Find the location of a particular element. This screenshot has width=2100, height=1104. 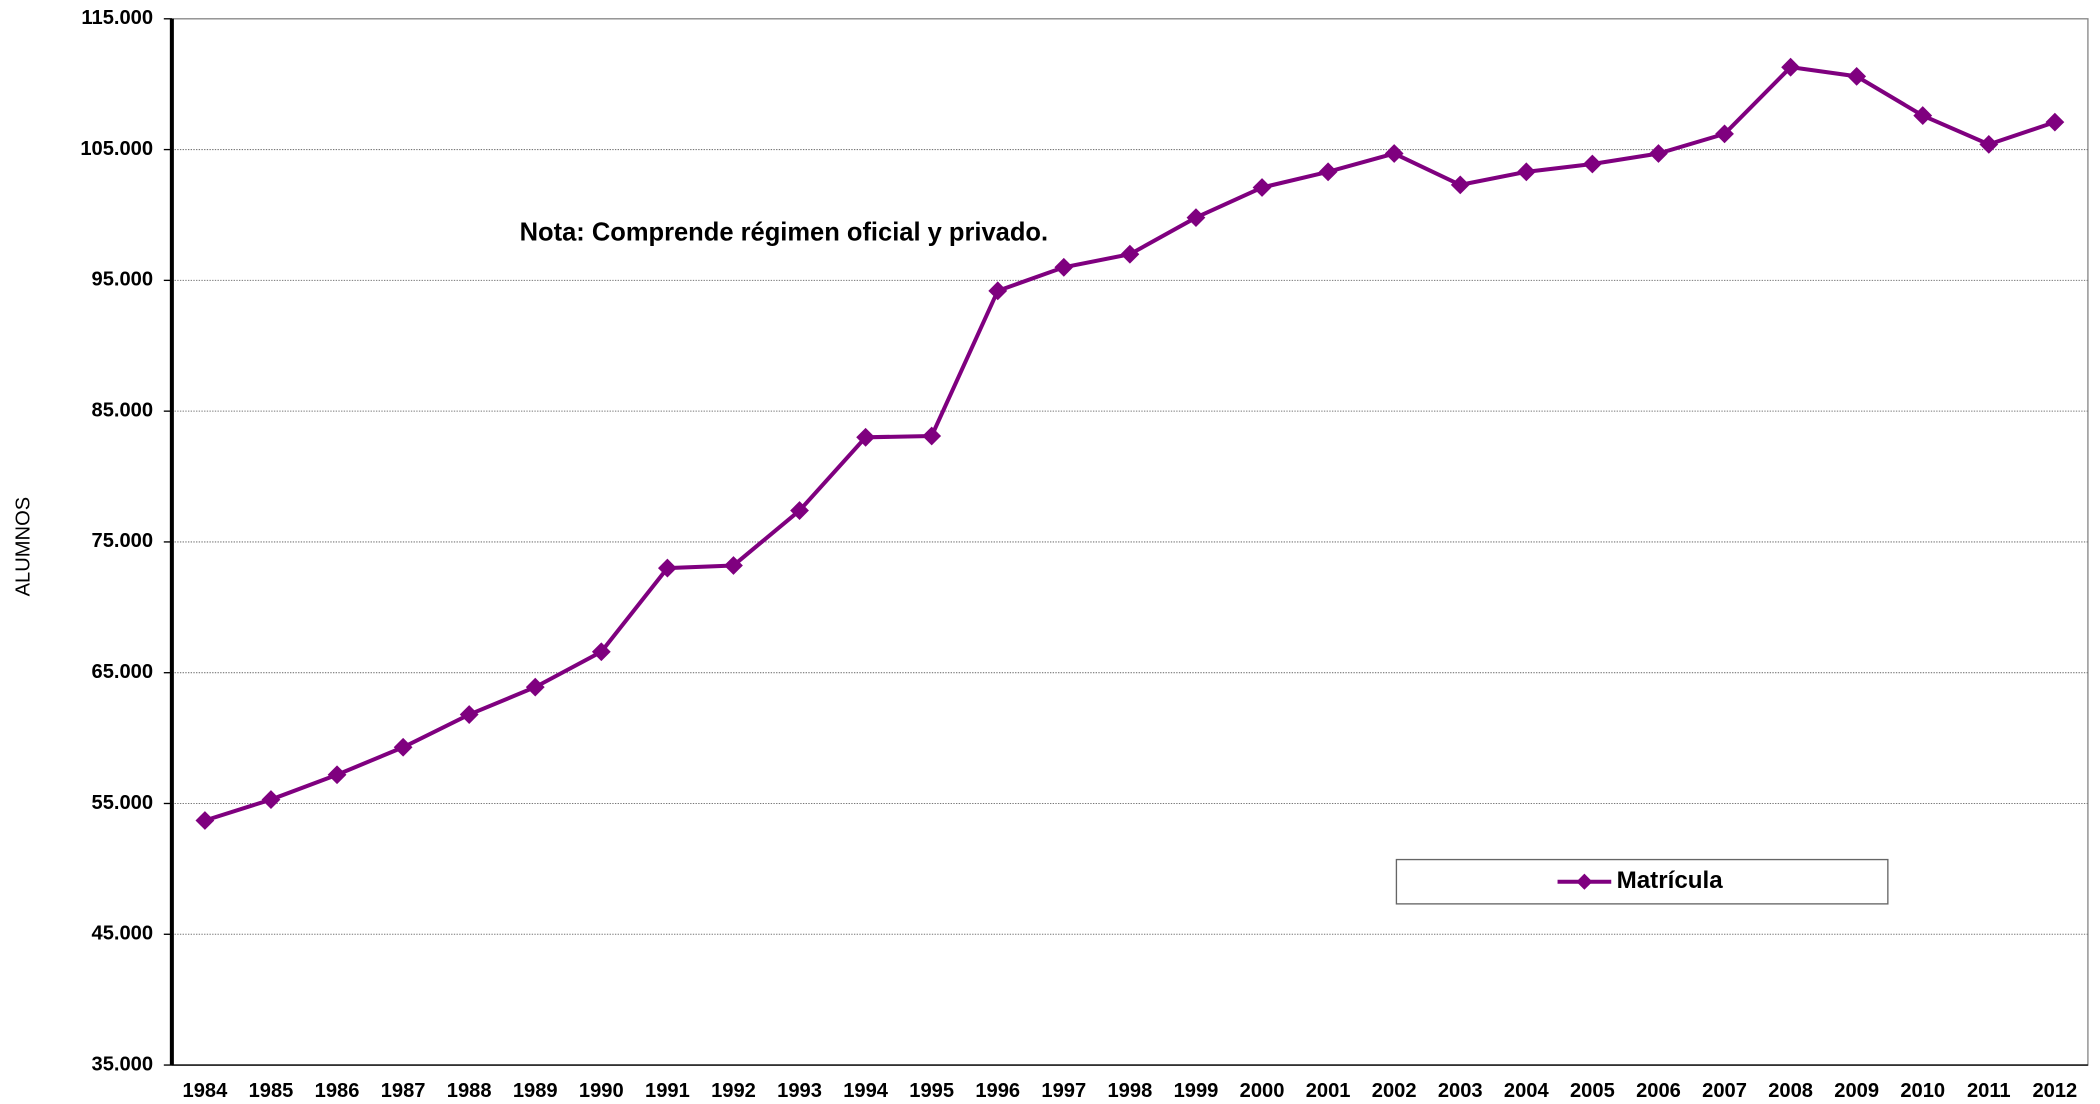

x-tick-label: 2008 is located at coordinates (1790, 1091).